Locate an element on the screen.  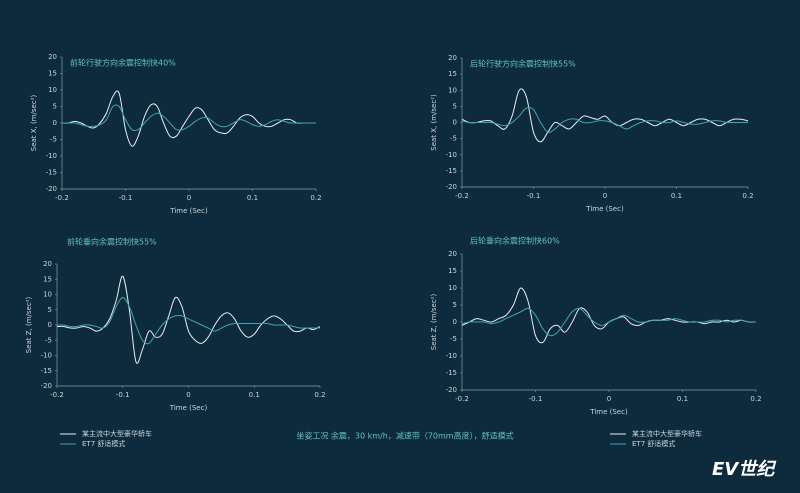
watermark: EV世纪 is located at coordinates (744, 469).